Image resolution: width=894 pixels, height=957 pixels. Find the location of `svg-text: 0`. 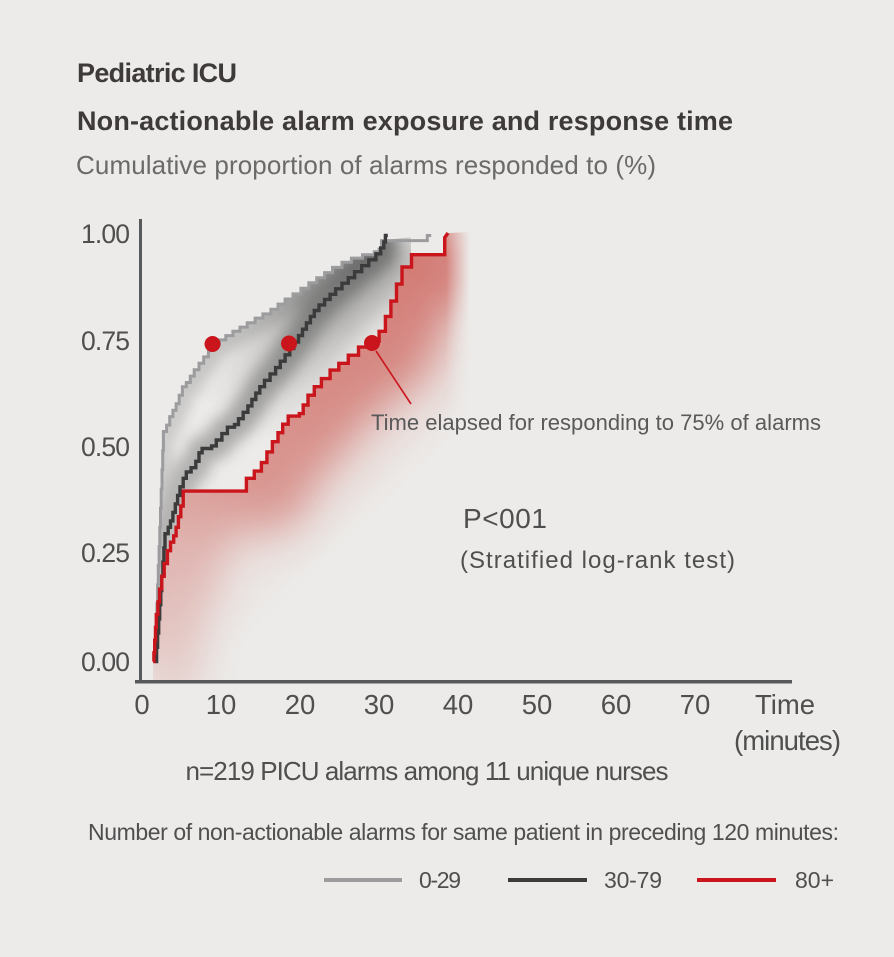

svg-text: 0 is located at coordinates (141, 704).